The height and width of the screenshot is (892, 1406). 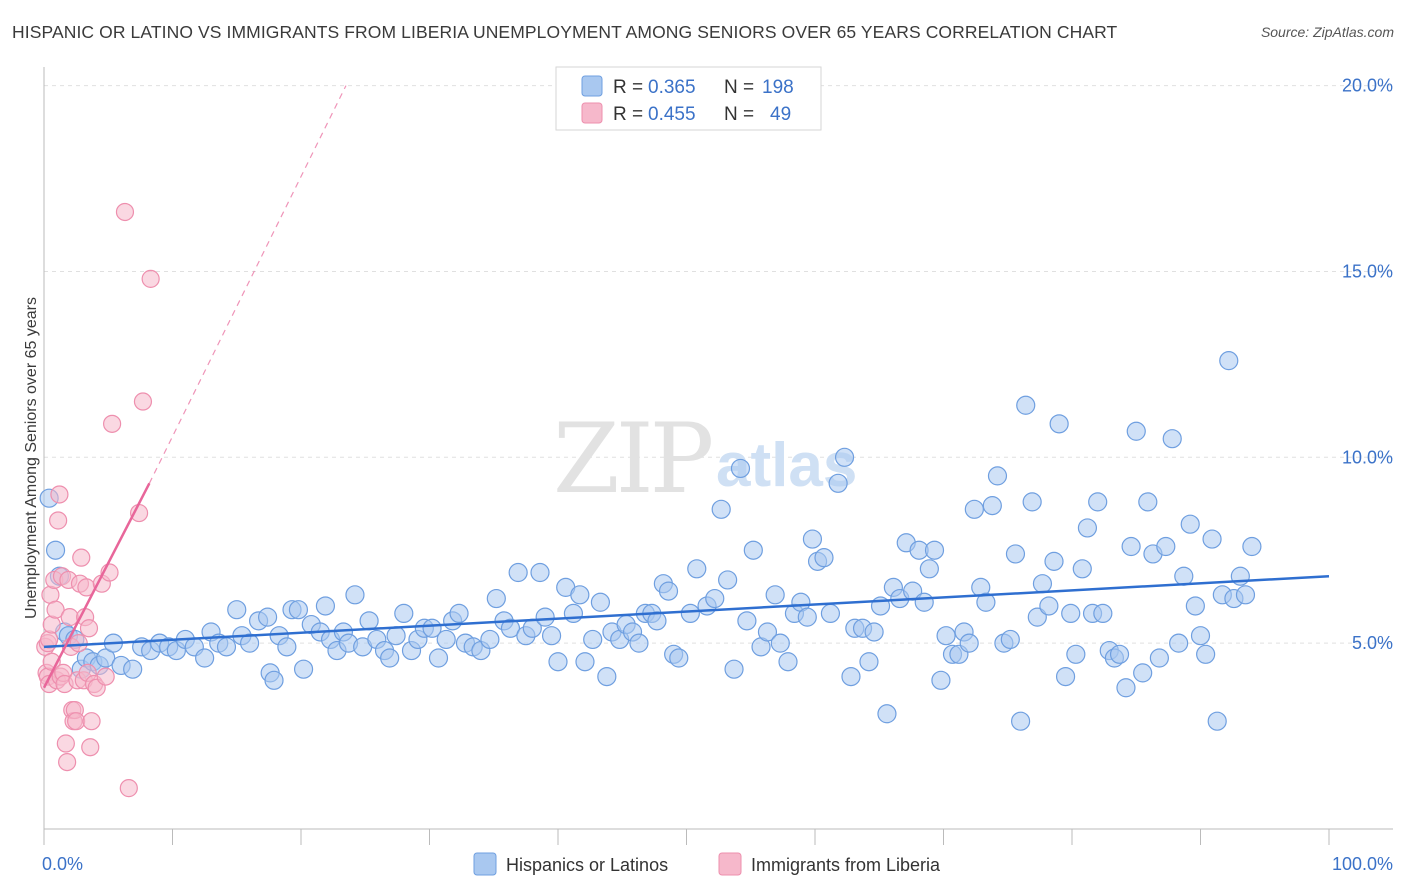 I want to click on correlation-legend: R = 0.365 N = 198 R = 0.455 N = 49, so click(x=688, y=98).